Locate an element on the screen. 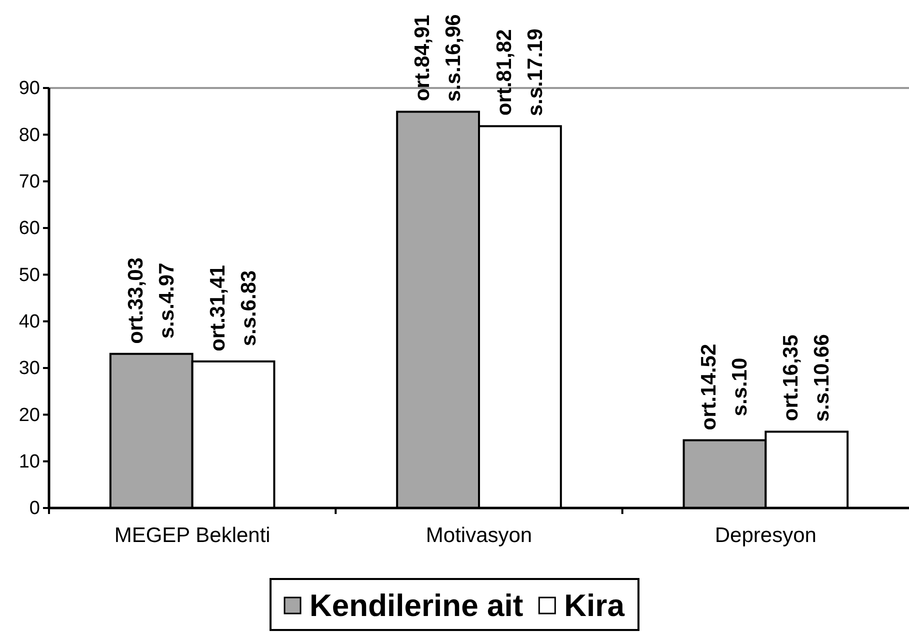  y-tick-label: 40 is located at coordinates (29, 321).